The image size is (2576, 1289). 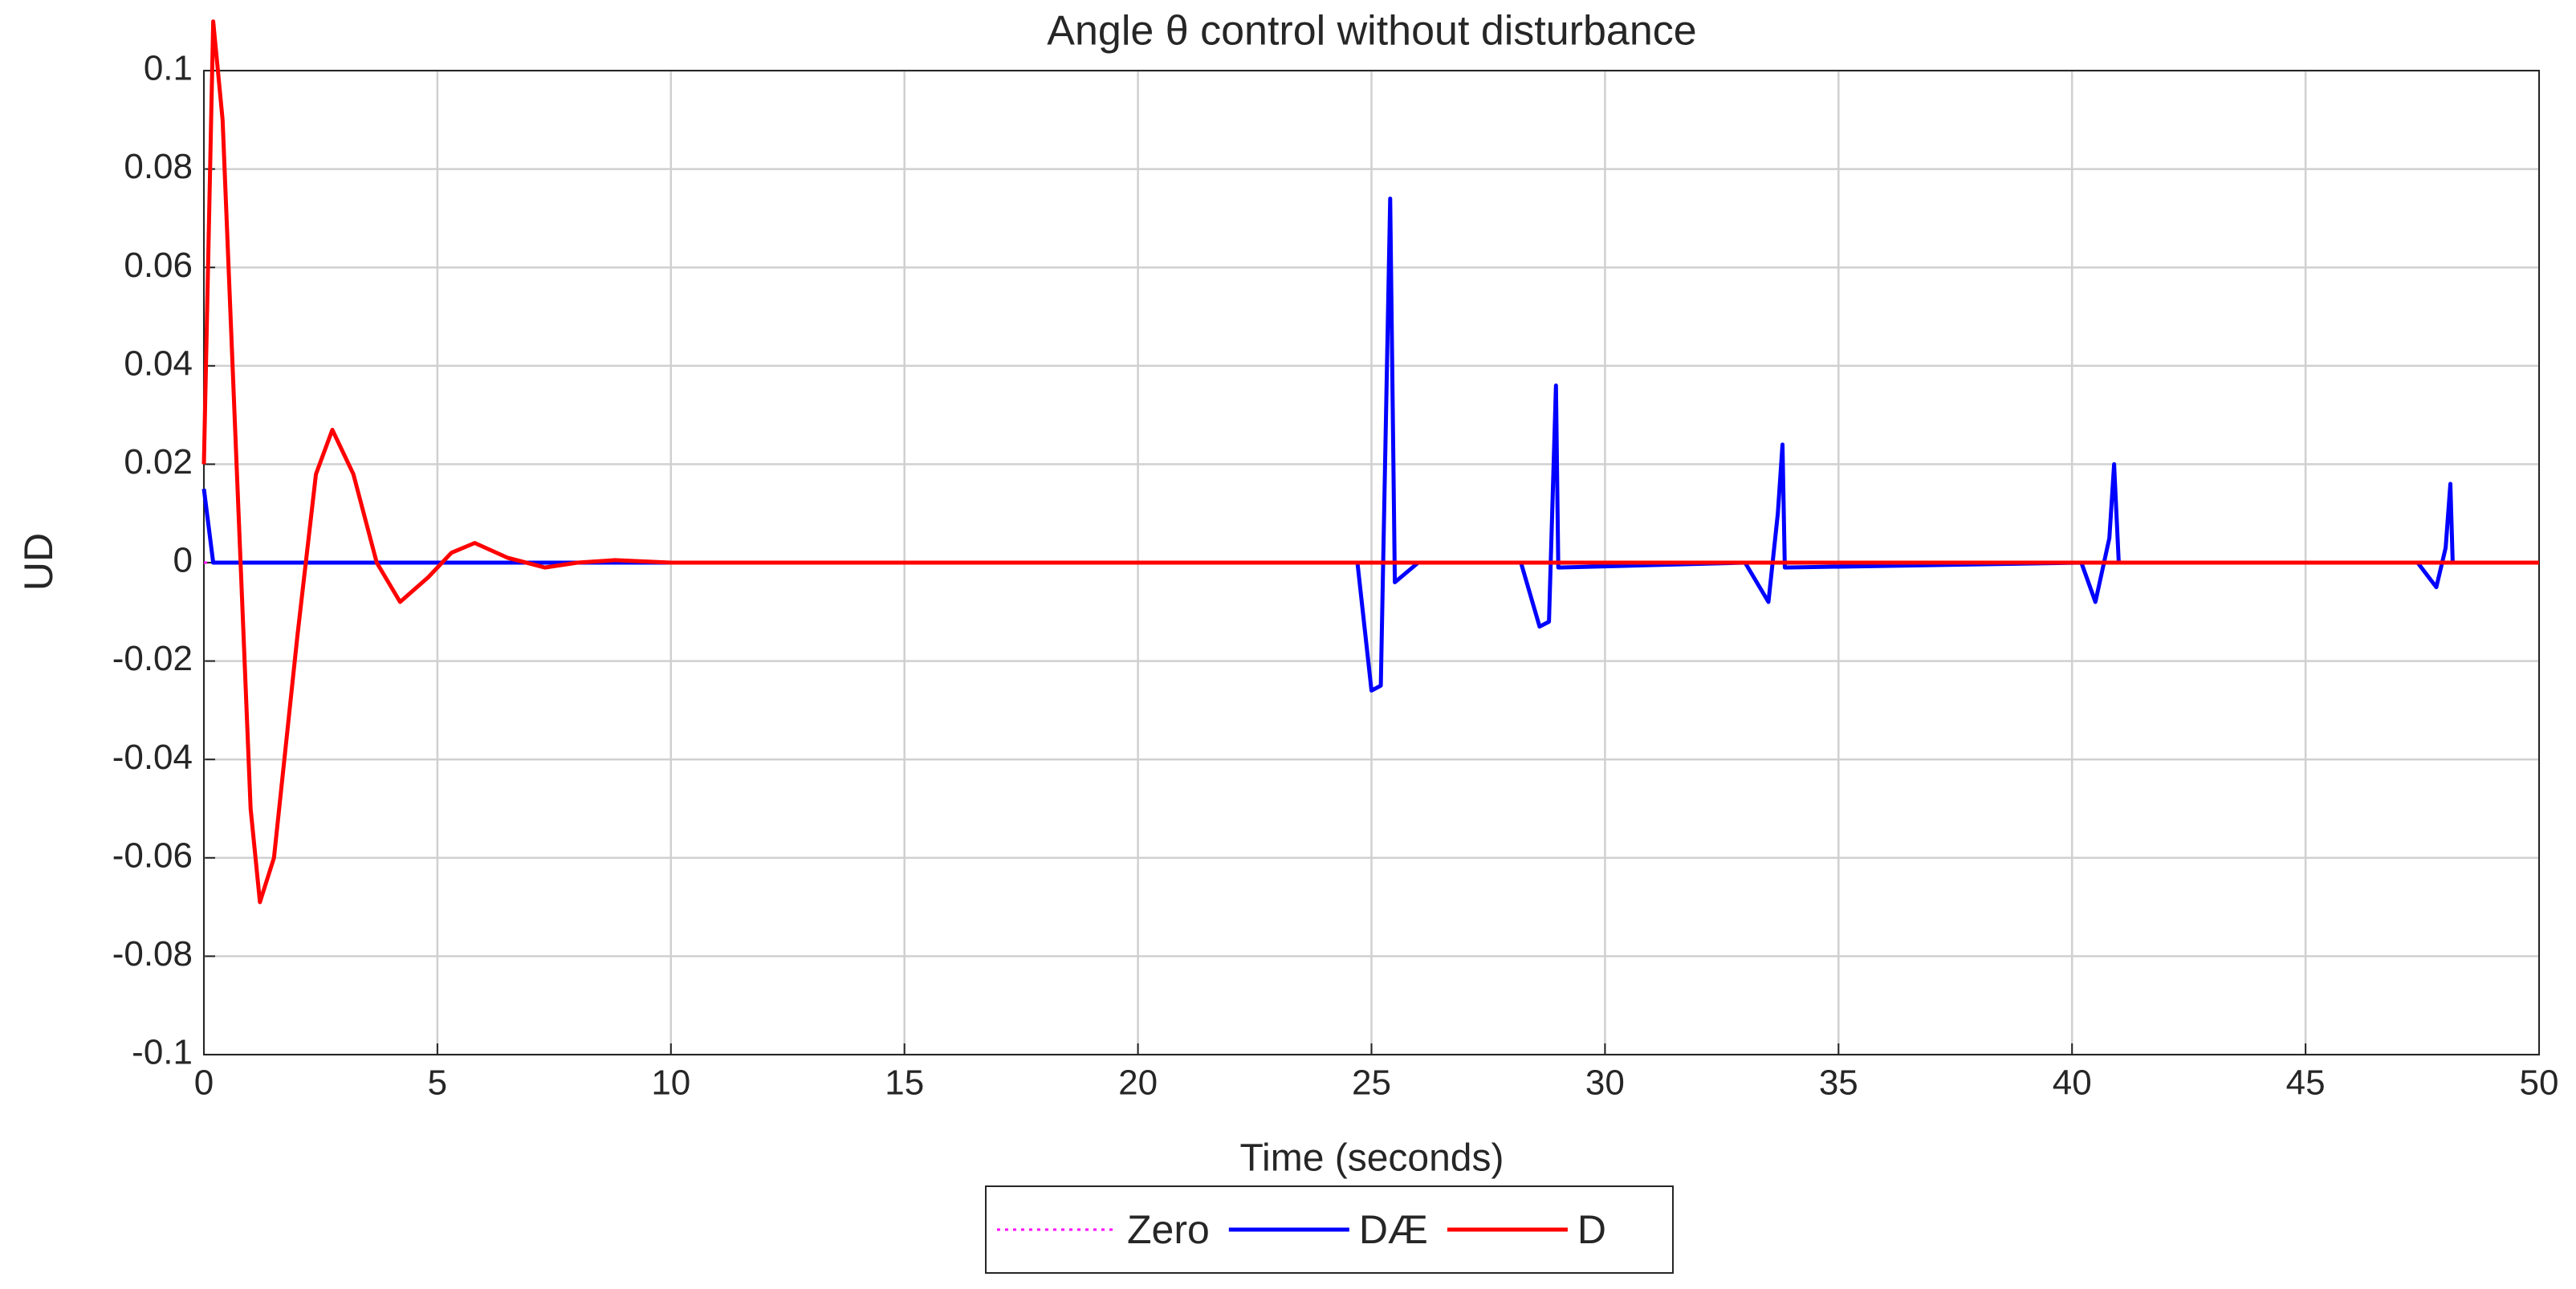 What do you see at coordinates (1168, 1229) in the screenshot?
I see `legend-label: Zero` at bounding box center [1168, 1229].